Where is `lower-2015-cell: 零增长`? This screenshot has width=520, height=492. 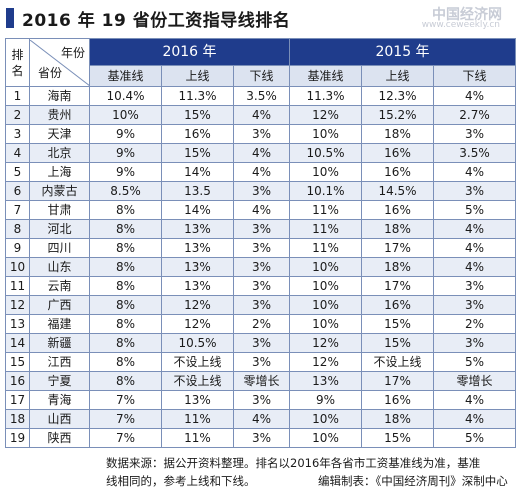
lower-2015-cell: 零增长 is located at coordinates (475, 381).